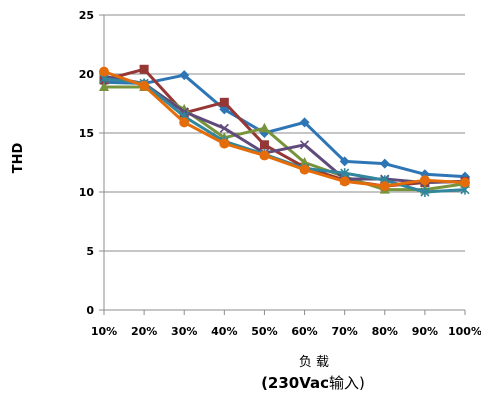 The height and width of the screenshot is (399, 481). Describe the element at coordinates (264, 331) in the screenshot. I see `x-tick-label: 50%` at that location.